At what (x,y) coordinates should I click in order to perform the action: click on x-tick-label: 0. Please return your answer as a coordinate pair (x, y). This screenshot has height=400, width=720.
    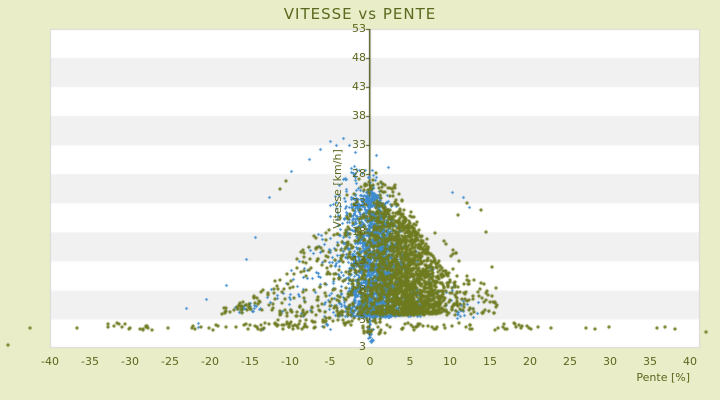
    Looking at the image, I should click on (370, 361).